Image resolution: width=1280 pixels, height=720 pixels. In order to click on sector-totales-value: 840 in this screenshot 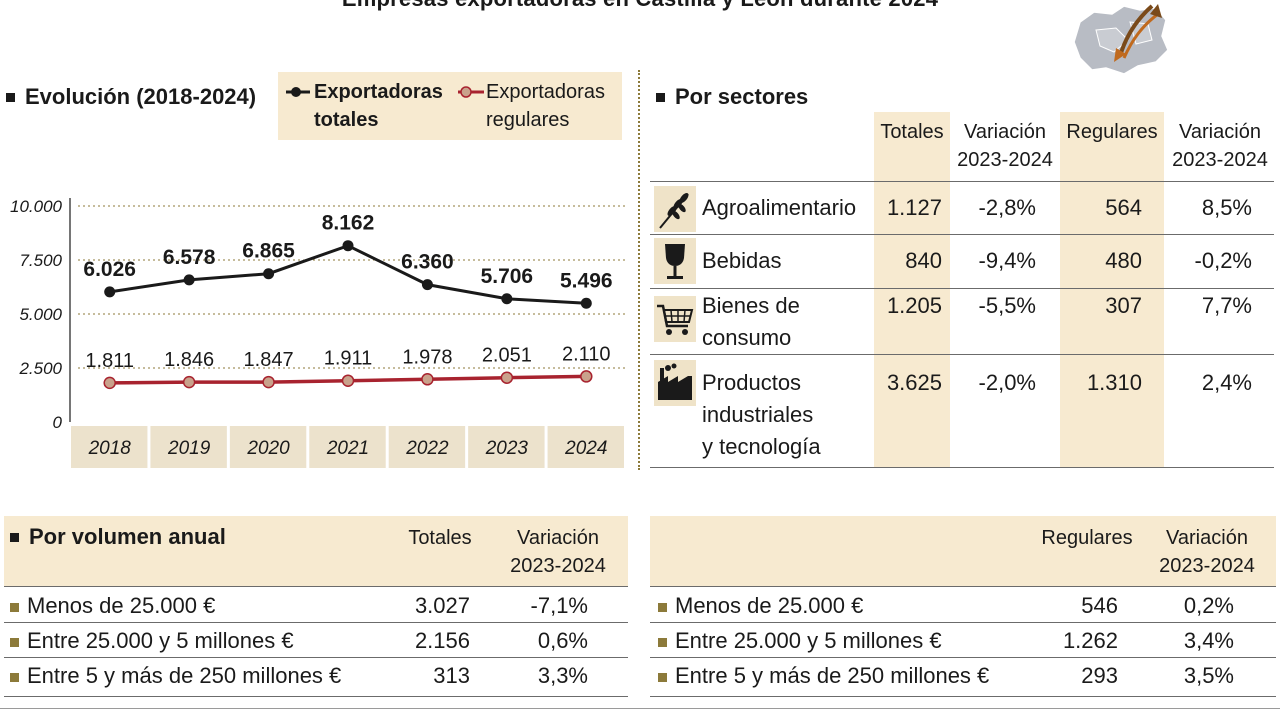, I will do `click(923, 260)`.